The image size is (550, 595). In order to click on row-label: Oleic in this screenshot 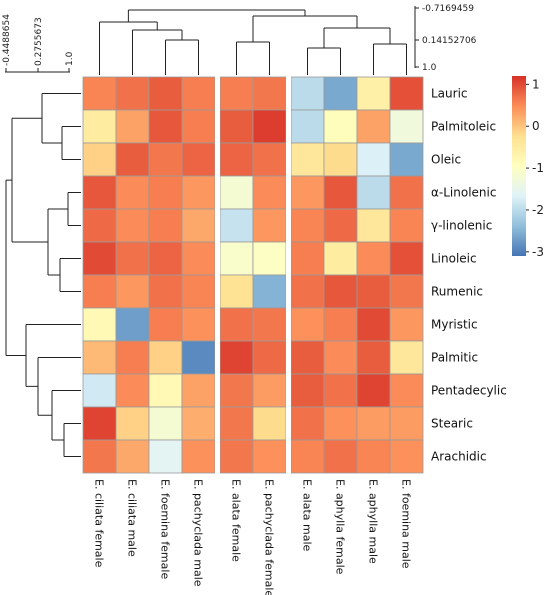, I will do `click(446, 160)`.